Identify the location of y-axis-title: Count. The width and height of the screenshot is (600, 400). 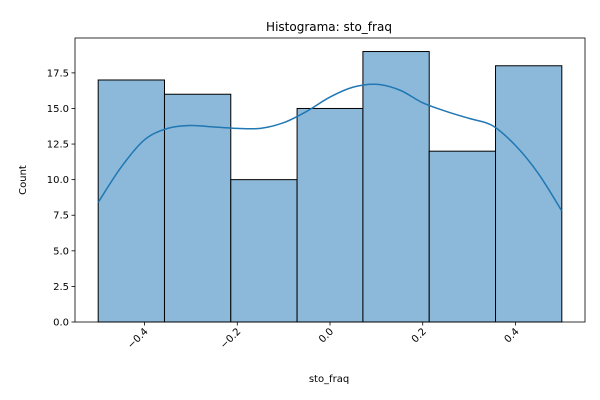
(23, 180).